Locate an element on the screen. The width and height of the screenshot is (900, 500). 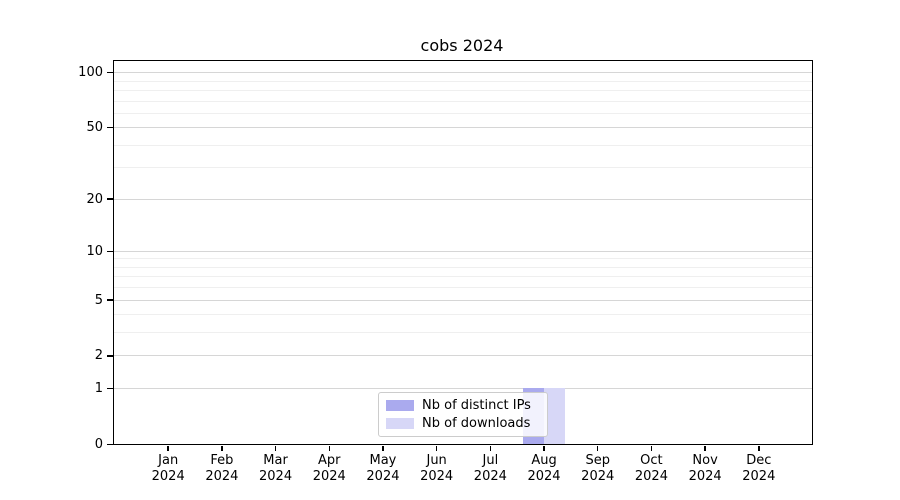
bar-downloads is located at coordinates (554, 416).